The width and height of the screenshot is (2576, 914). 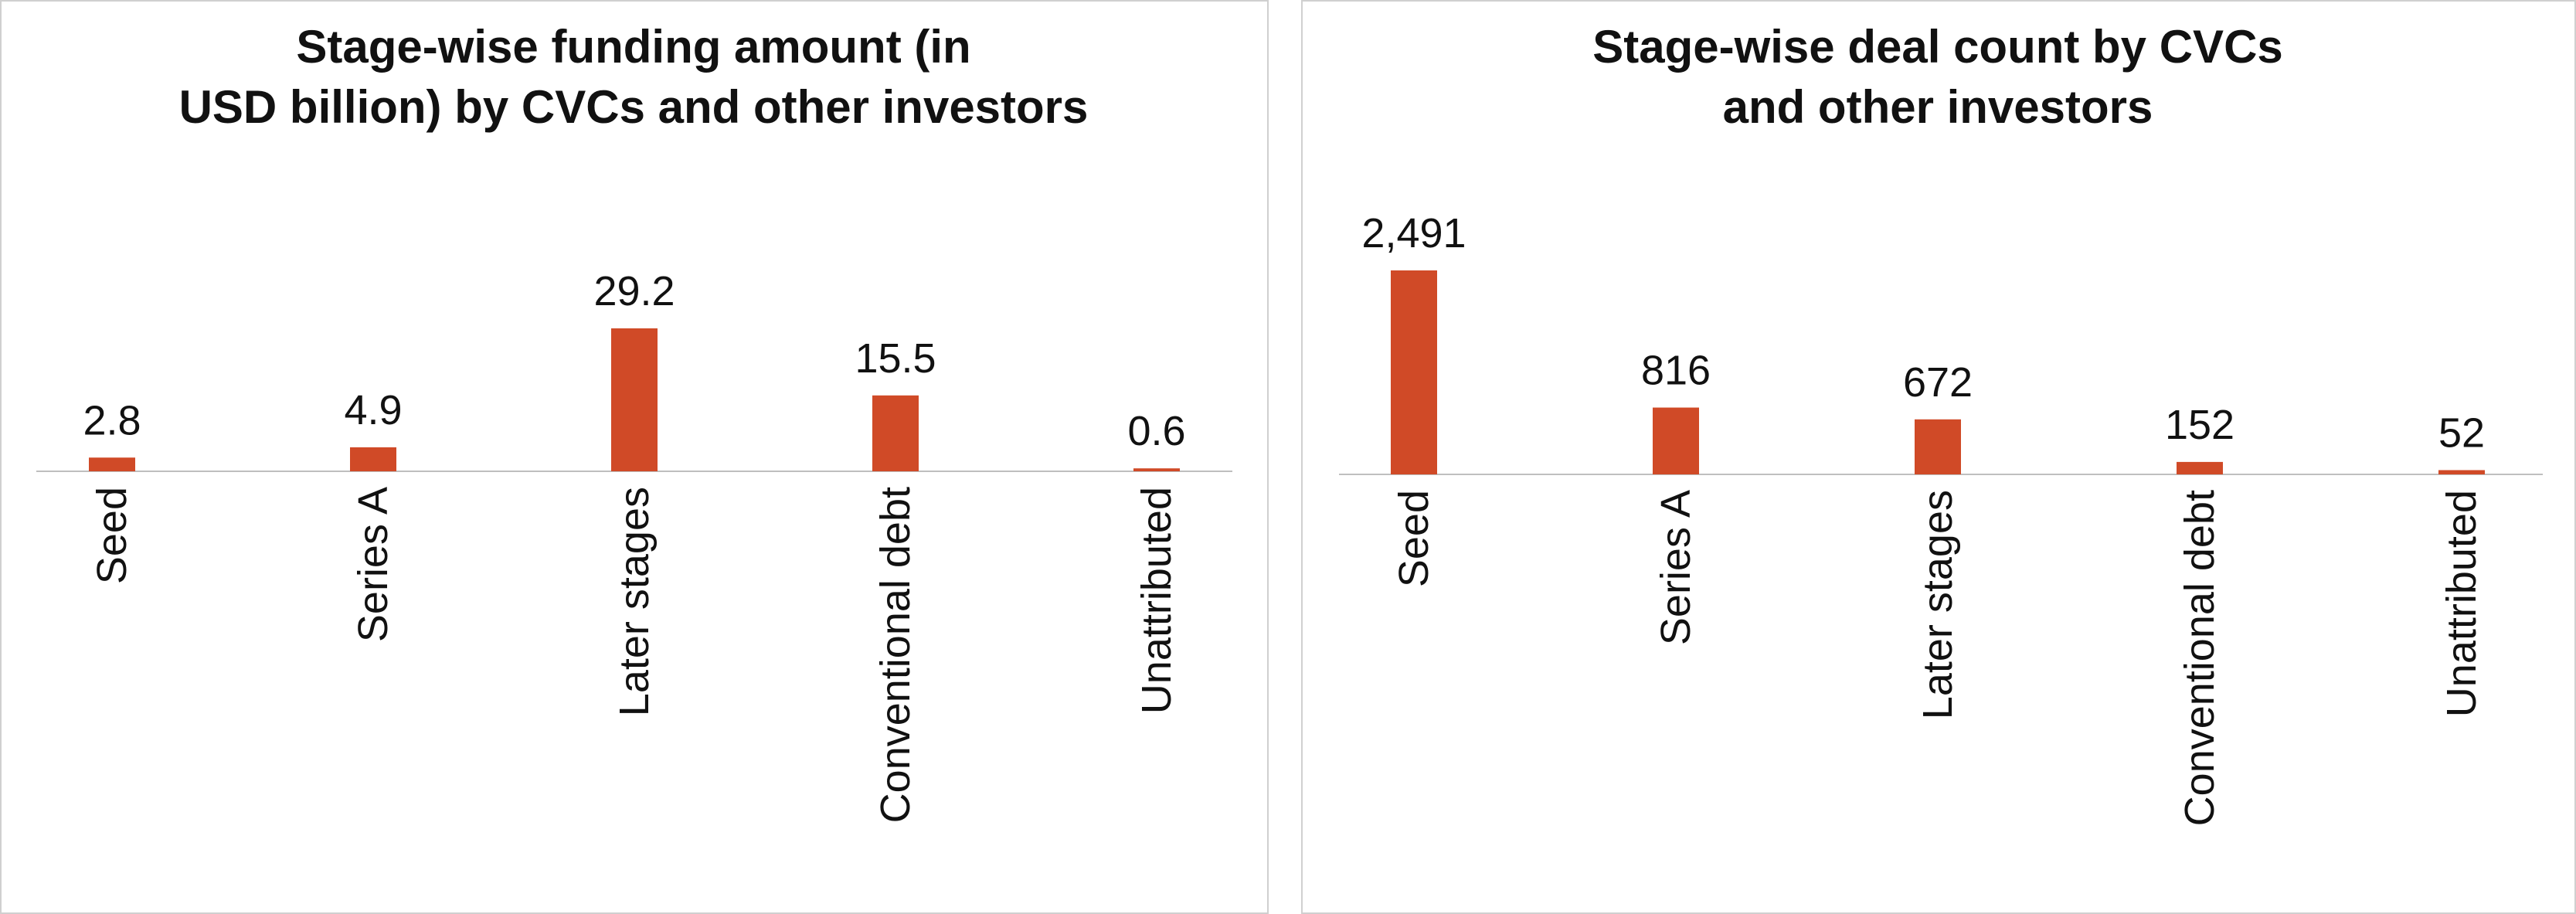 What do you see at coordinates (895, 358) in the screenshot?
I see `value-label: 15.5` at bounding box center [895, 358].